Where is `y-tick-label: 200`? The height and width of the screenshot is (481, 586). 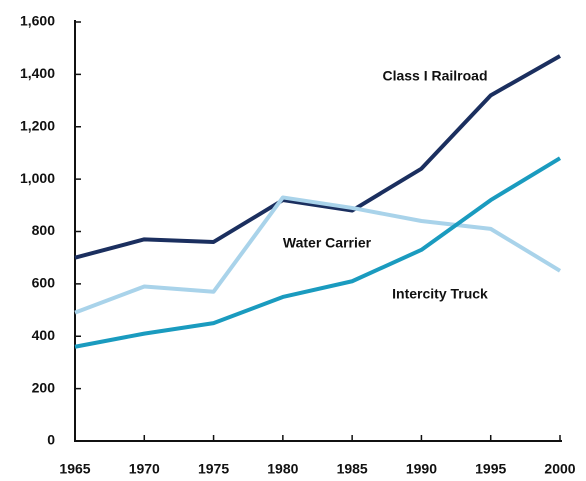
y-tick-label: 200 is located at coordinates (44, 387).